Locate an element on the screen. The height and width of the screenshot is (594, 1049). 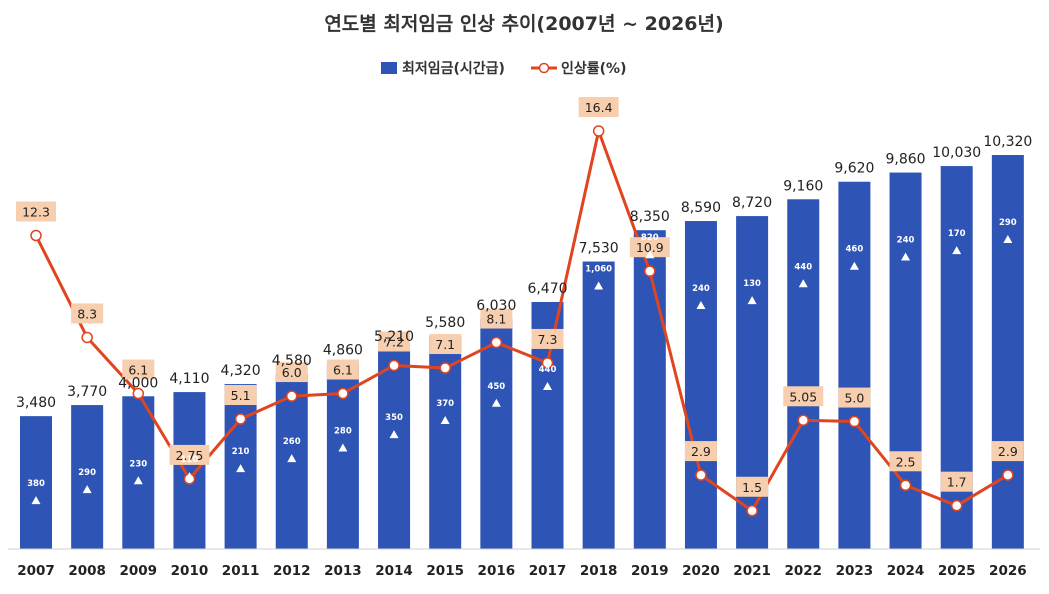
rate-label-box-2018 is located at coordinates (598, 107).